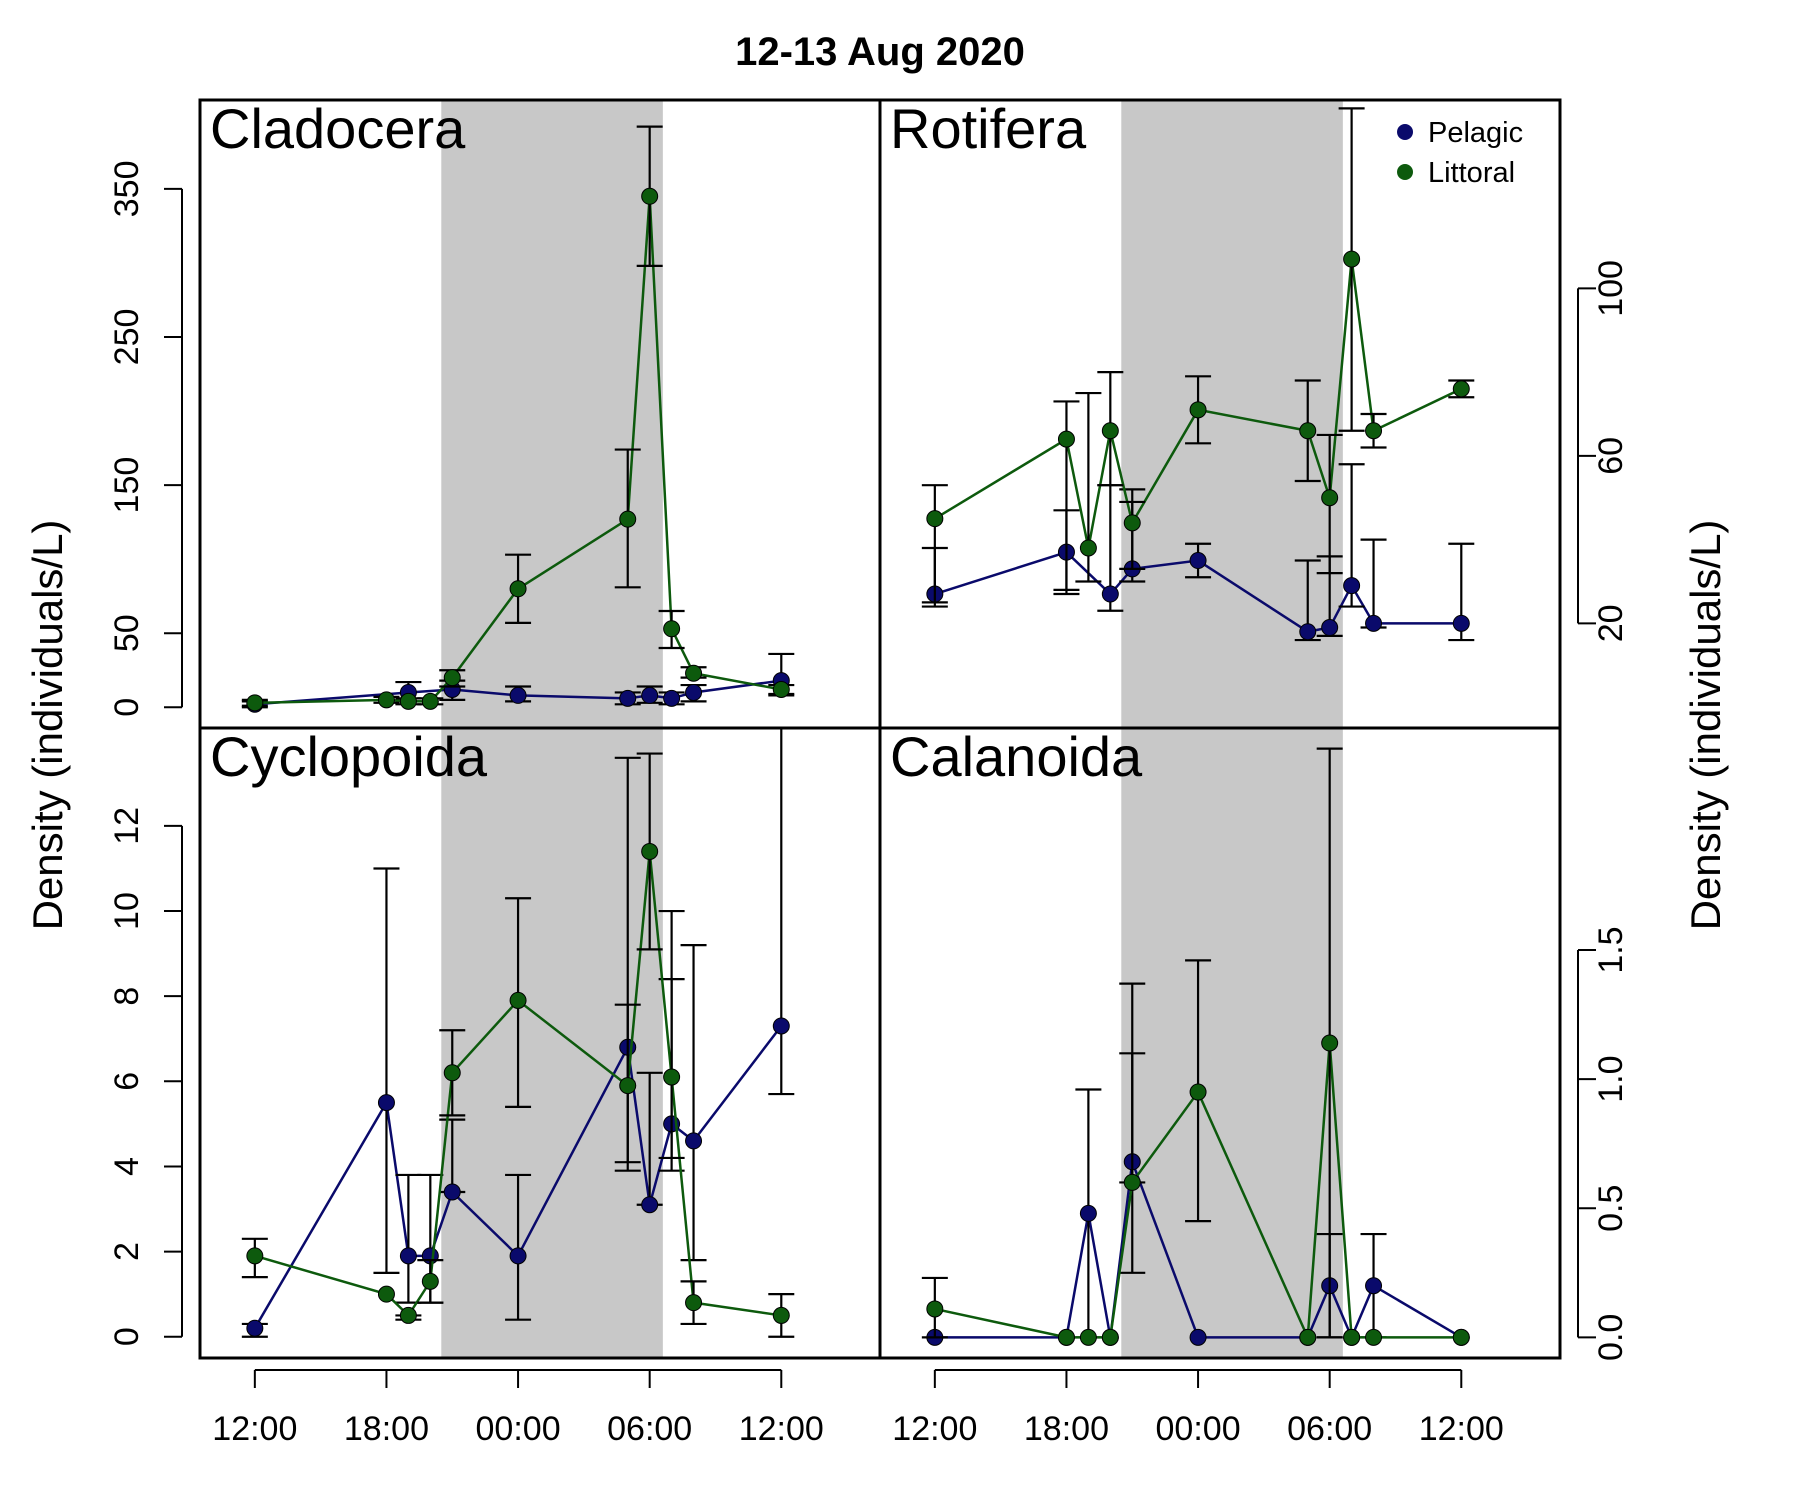 Image resolution: width=1800 pixels, height=1500 pixels. What do you see at coordinates (127, 707) in the screenshot?
I see `y-tick-label: 0` at bounding box center [127, 707].